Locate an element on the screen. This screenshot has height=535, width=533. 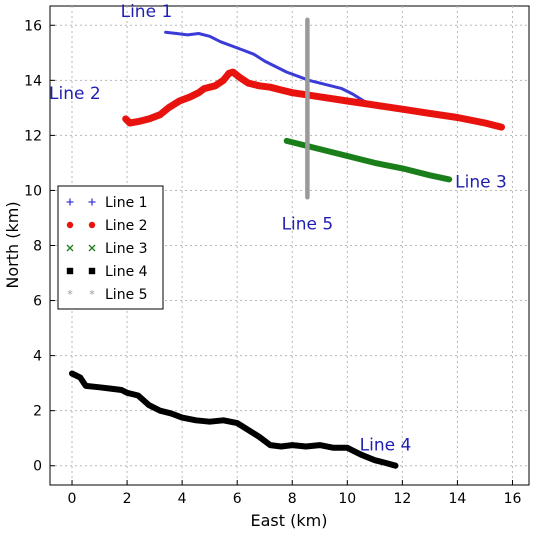
x-tick-label: 2 is located at coordinates (127, 499).